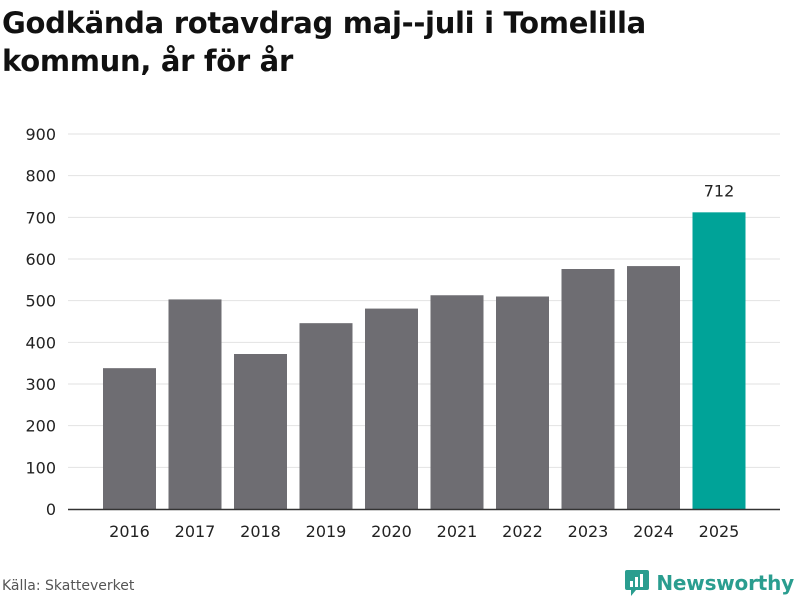 This screenshot has height=600, width=800. I want to click on bar-2023, so click(588, 389).